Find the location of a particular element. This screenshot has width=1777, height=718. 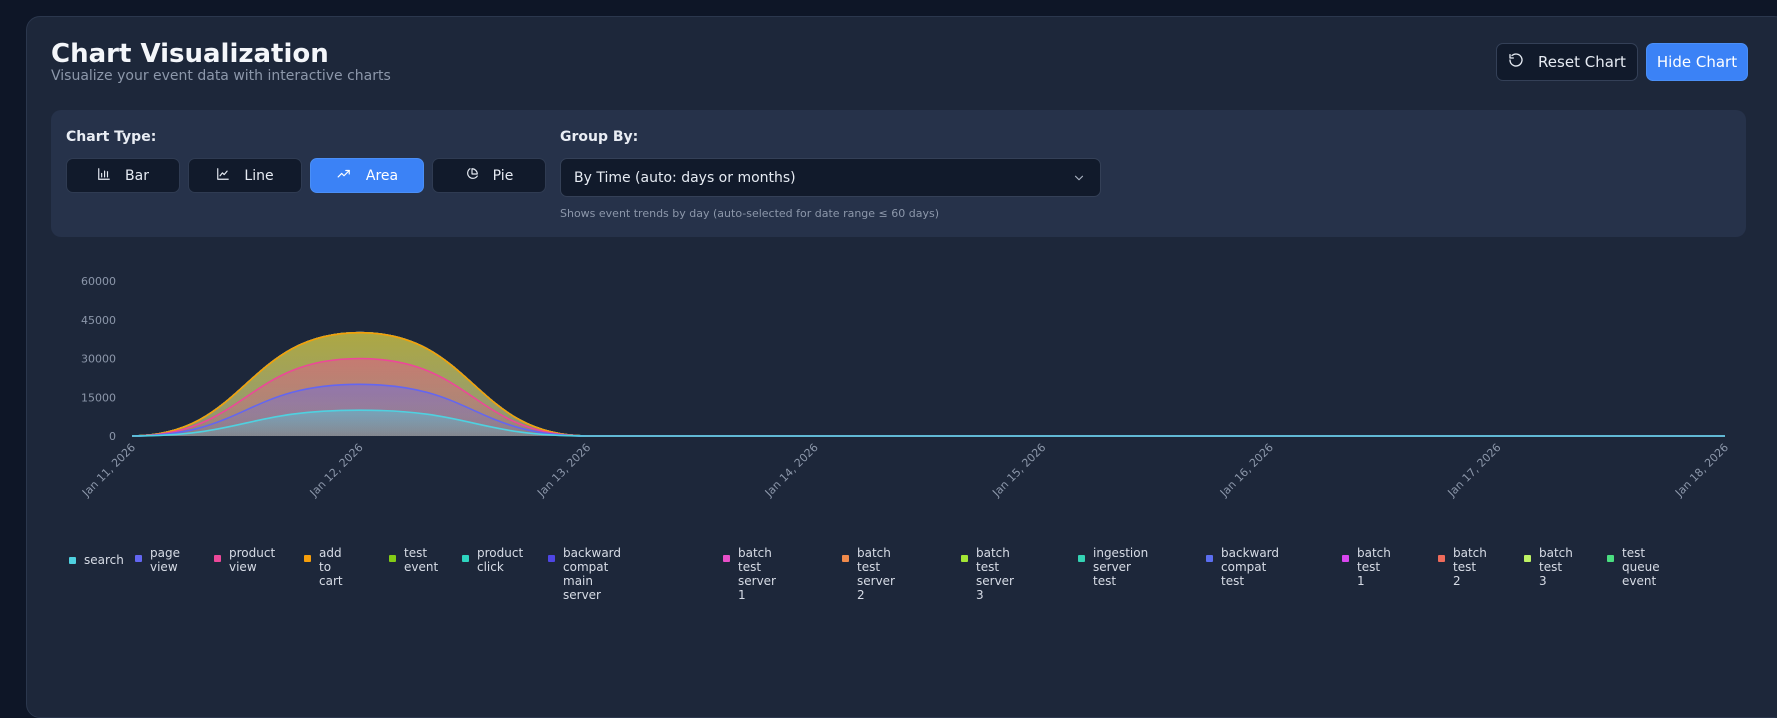

y-tick-label: 30000 is located at coordinates (98, 359).